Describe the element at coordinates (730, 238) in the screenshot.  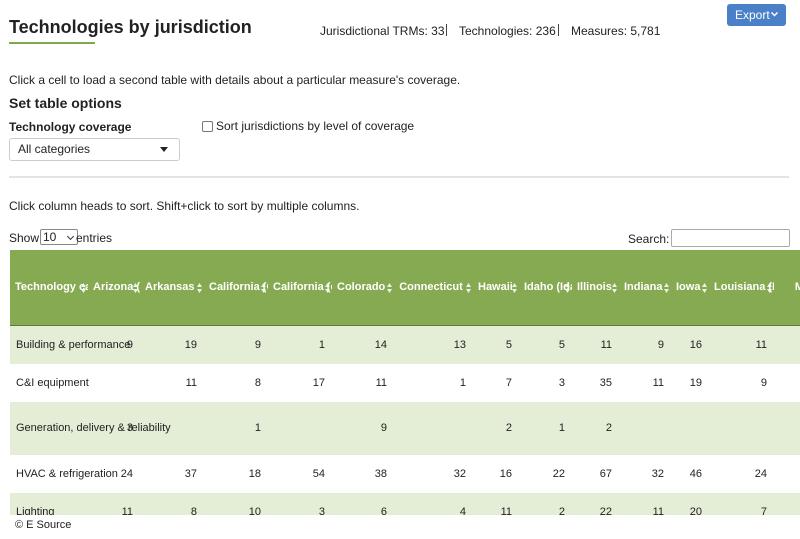
I see `search-input` at that location.